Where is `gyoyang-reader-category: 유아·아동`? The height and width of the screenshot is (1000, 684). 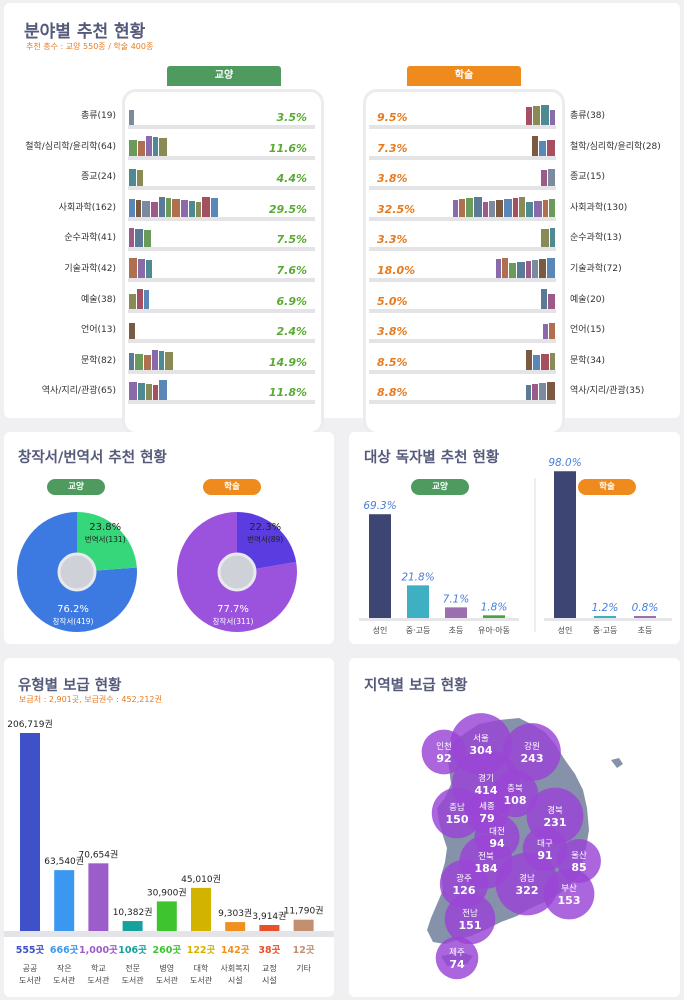
gyoyang-reader-category: 유아·아동 is located at coordinates (494, 630).